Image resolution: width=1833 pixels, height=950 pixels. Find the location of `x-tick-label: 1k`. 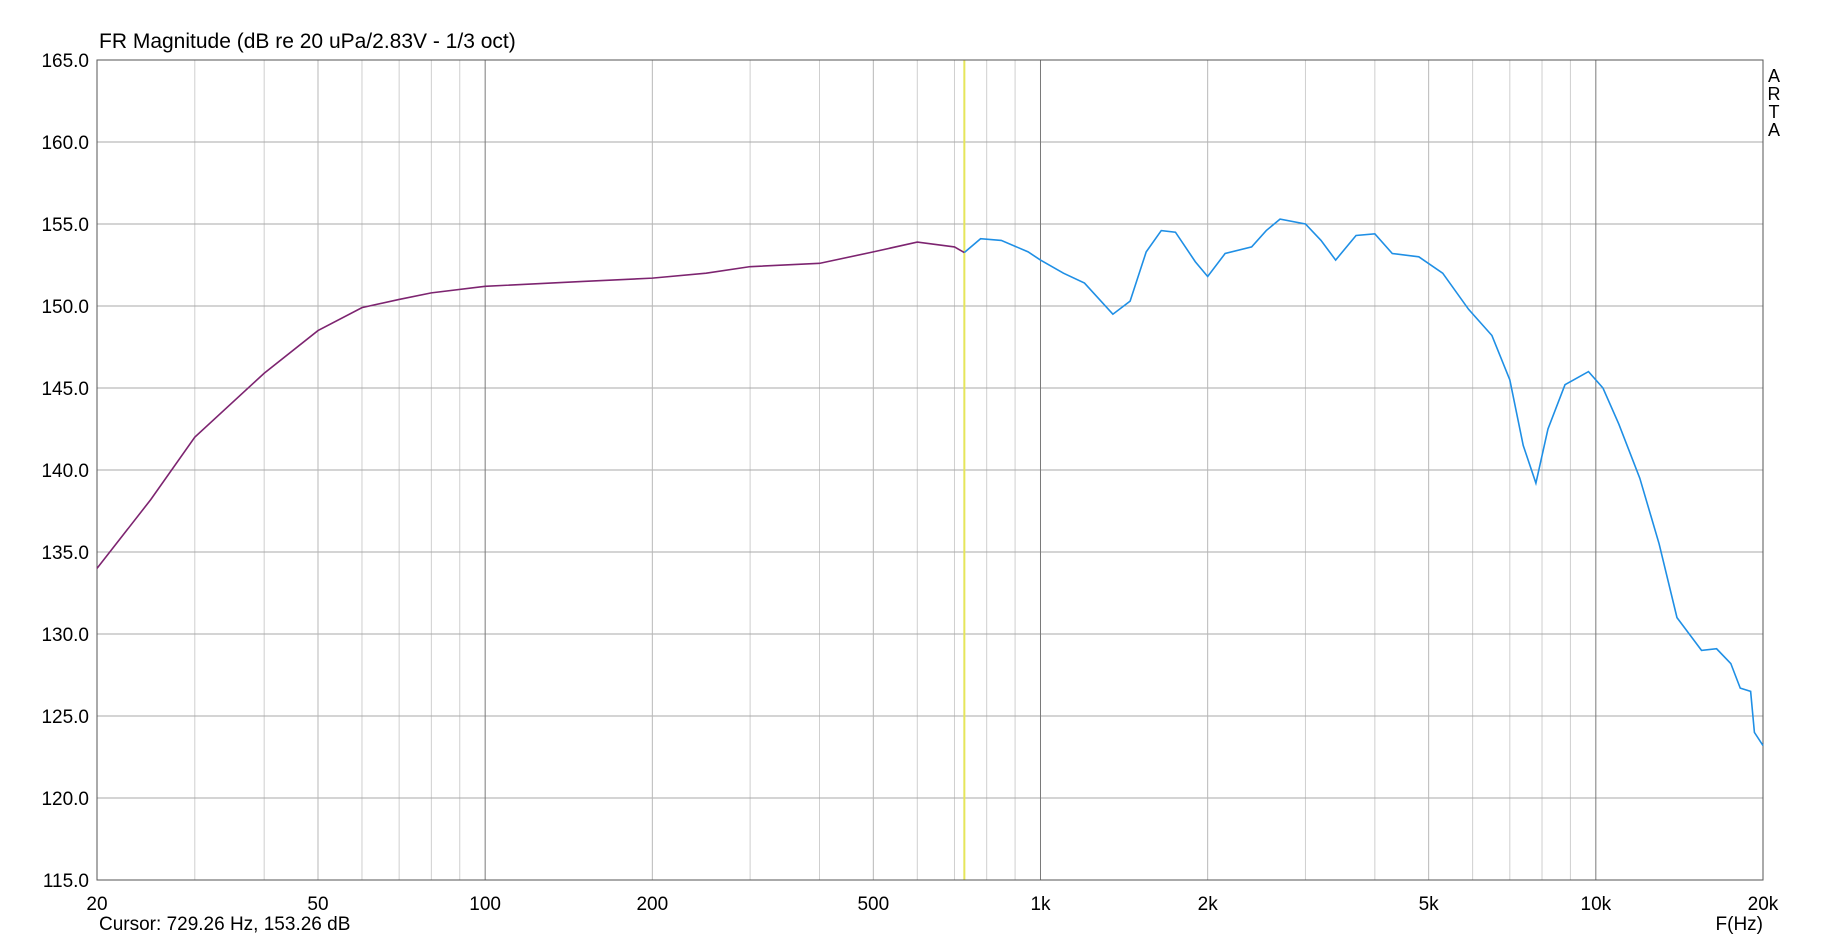

x-tick-label: 1k is located at coordinates (1040, 904).